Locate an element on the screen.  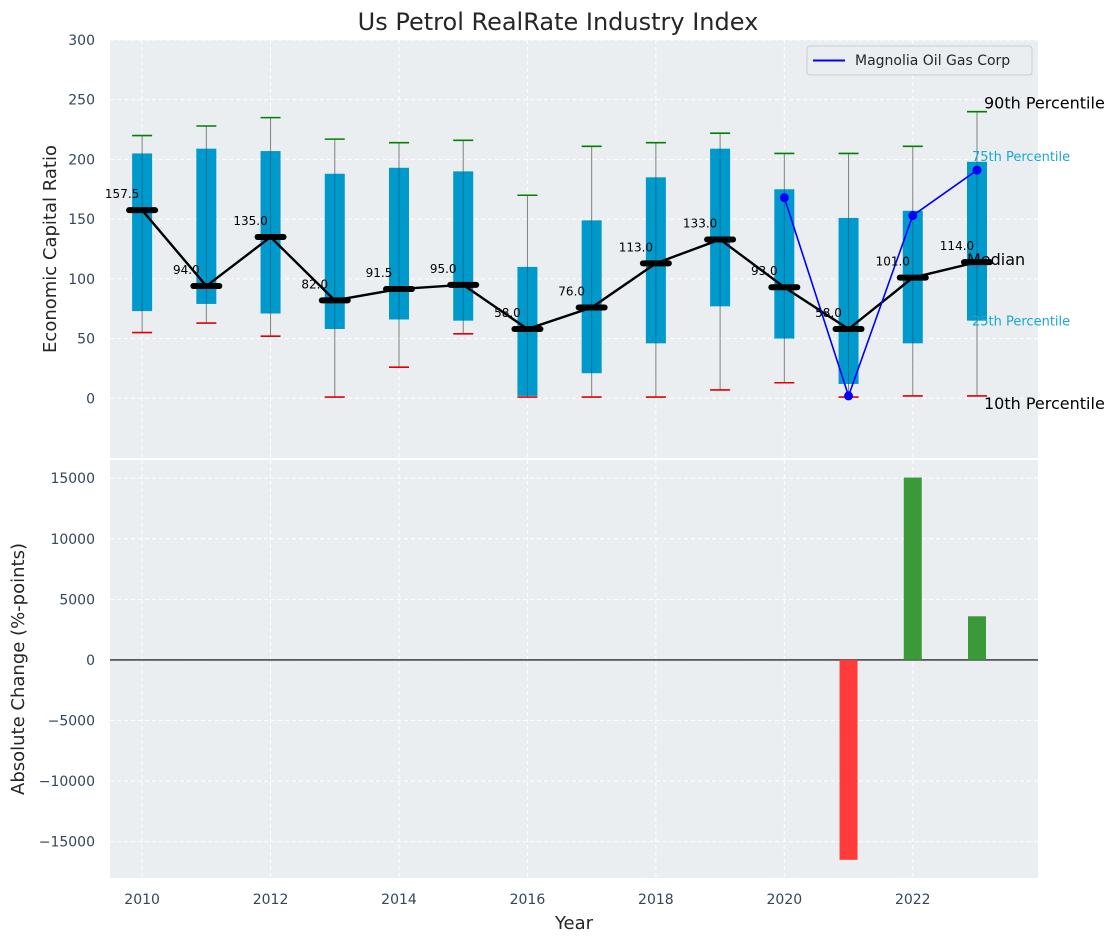
x-tick-label: 2018 is located at coordinates (656, 900).